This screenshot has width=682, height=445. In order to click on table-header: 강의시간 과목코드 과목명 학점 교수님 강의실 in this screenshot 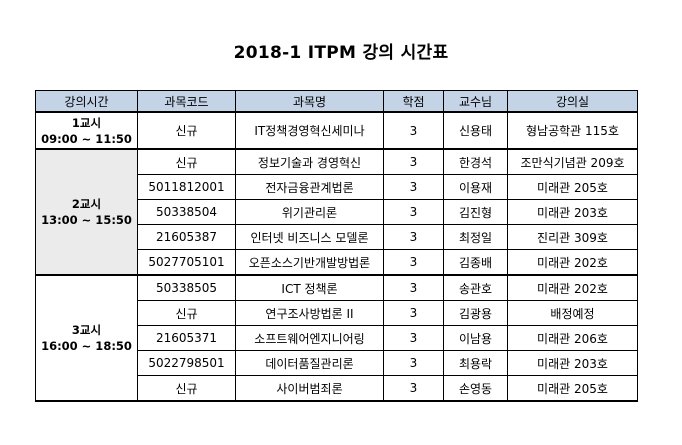, I will do `click(336, 101)`.